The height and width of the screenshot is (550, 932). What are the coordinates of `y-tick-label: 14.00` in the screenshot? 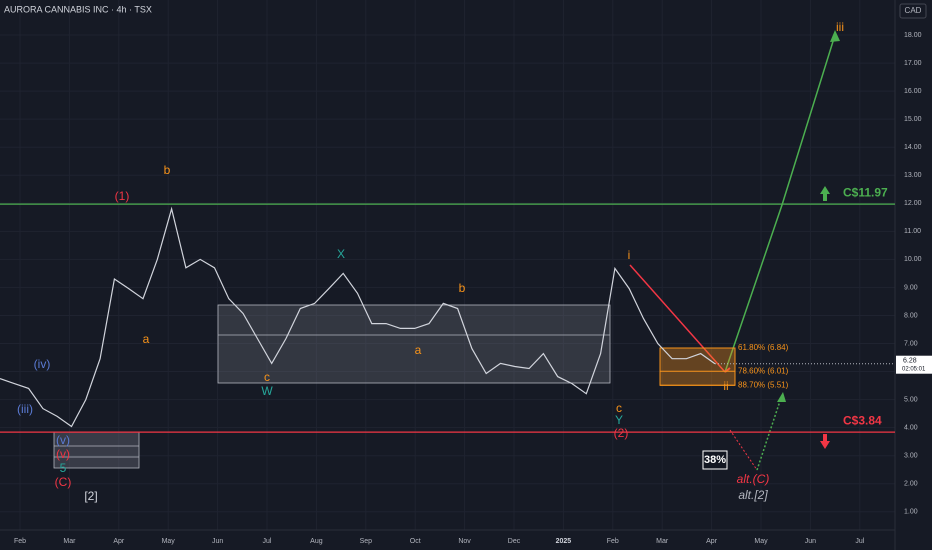 It's located at (913, 147).